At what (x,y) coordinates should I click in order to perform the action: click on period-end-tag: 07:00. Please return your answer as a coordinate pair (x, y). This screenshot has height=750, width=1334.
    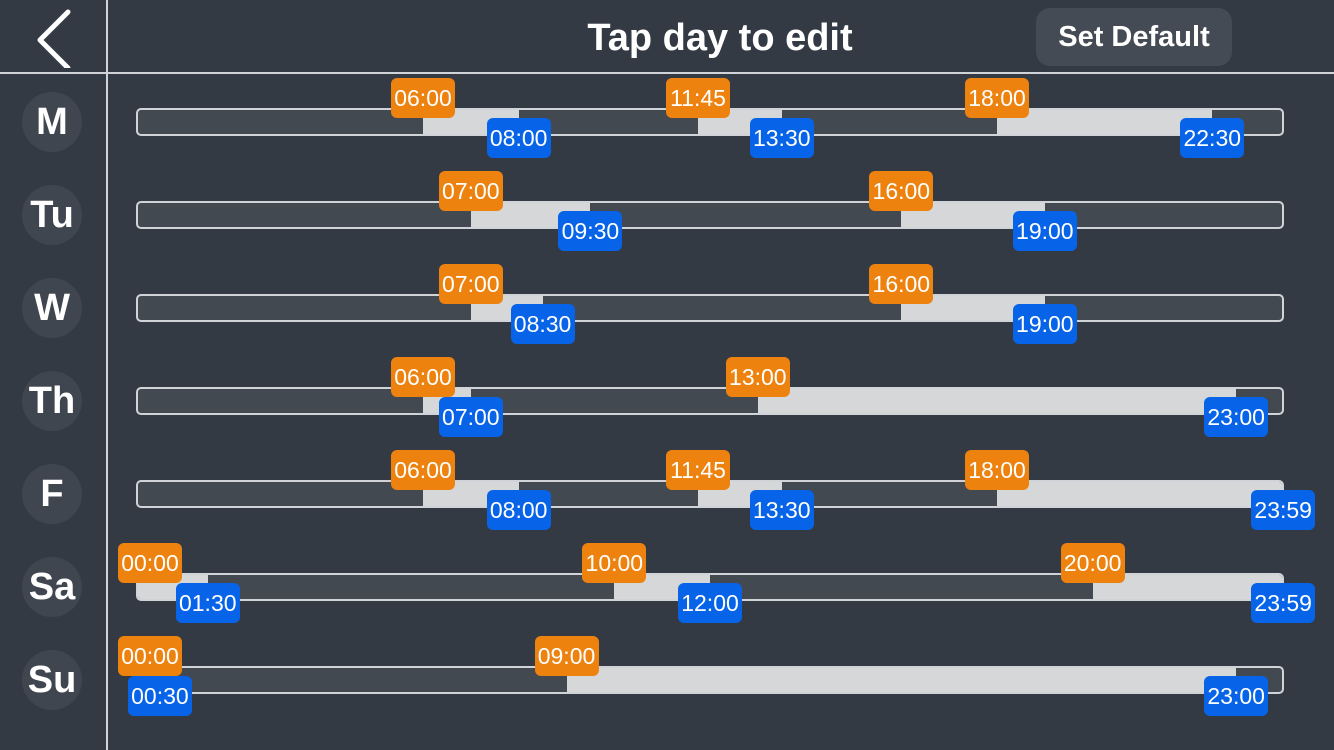
    Looking at the image, I should click on (470, 417).